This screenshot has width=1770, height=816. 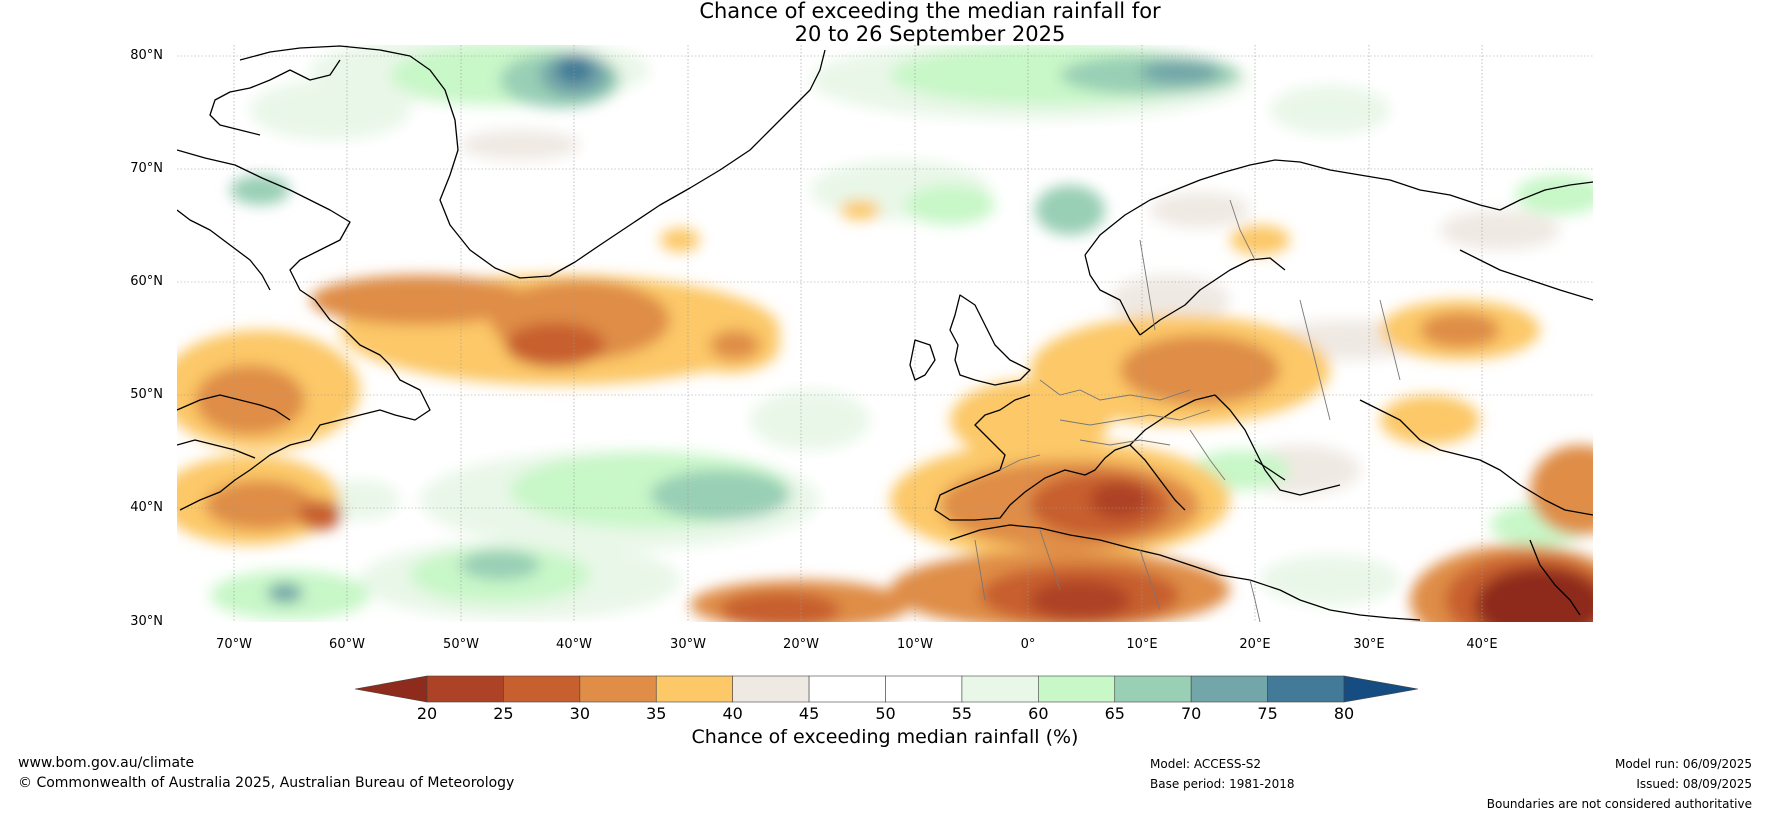 I want to click on colorbar-tick-label: 55, so click(x=962, y=713).